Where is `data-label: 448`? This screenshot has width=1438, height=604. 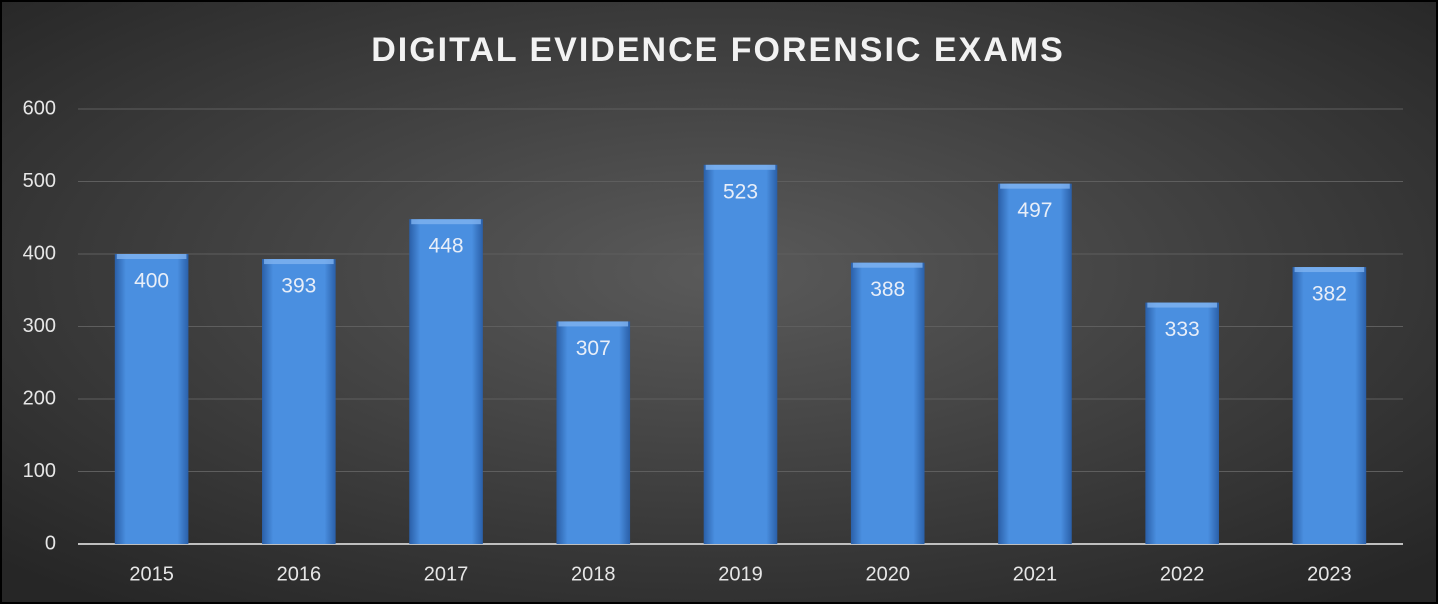
data-label: 448 is located at coordinates (446, 246).